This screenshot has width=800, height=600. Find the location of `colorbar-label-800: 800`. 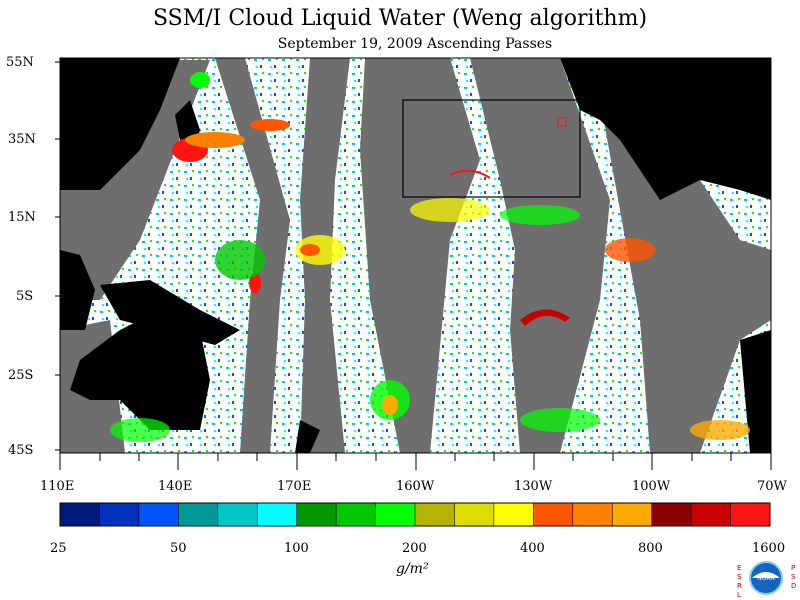

colorbar-label-800: 800 is located at coordinates (650, 548).